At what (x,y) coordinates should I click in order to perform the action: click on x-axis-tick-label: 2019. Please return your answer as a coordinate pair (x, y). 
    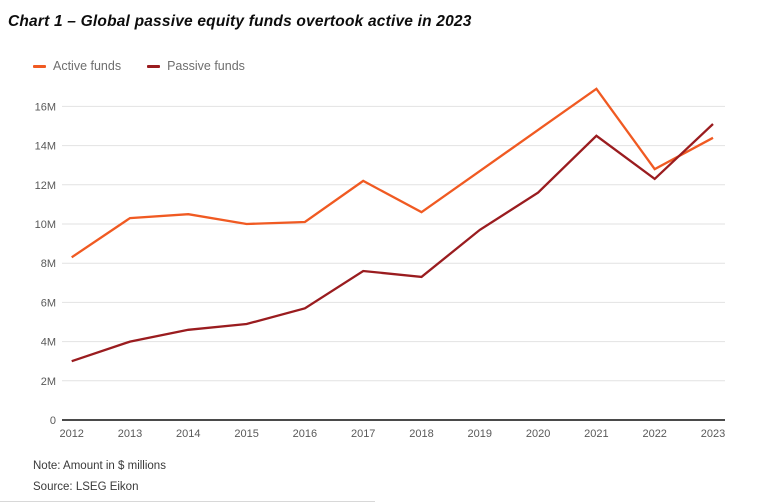
    Looking at the image, I should click on (480, 434).